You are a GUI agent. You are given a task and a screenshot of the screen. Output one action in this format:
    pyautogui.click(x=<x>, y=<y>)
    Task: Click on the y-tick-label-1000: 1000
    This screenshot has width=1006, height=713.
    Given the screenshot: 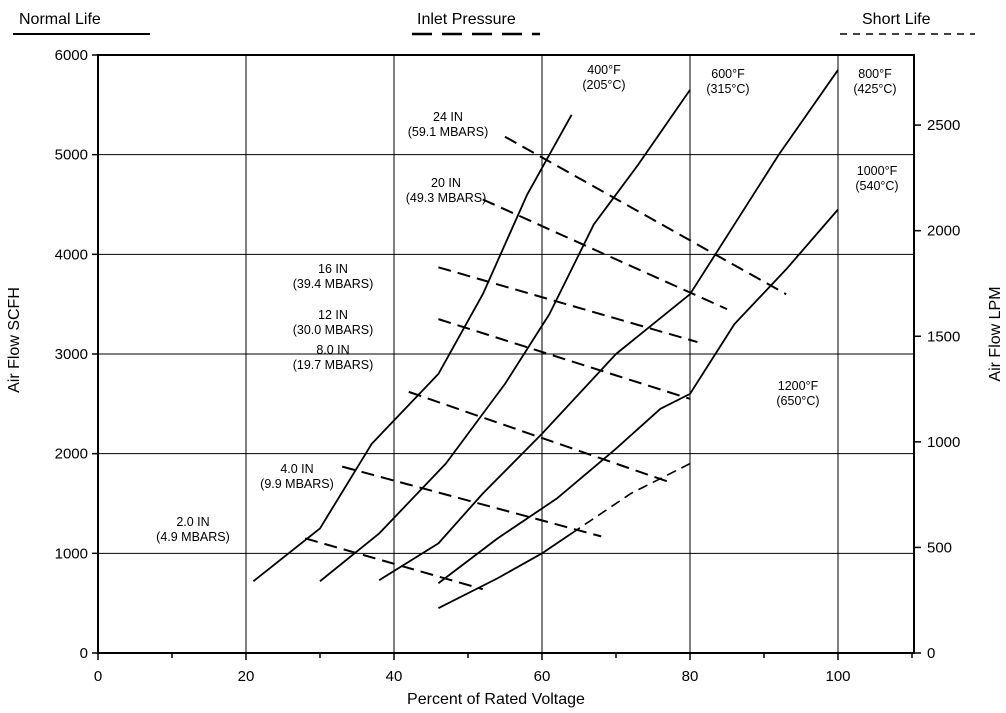 What is the action you would take?
    pyautogui.click(x=71, y=553)
    